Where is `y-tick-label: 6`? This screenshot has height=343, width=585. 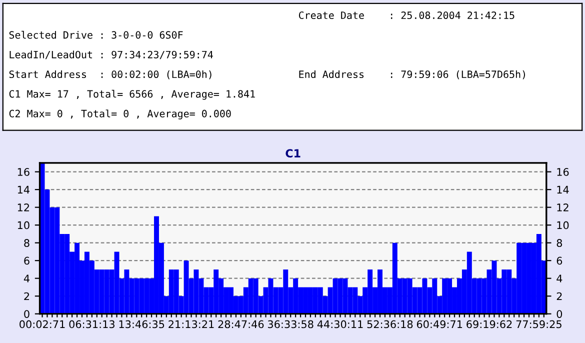 y-tick-label: 6 is located at coordinates (27, 260).